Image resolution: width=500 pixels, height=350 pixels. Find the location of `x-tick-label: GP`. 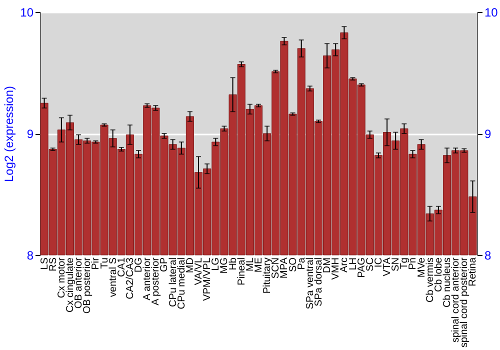

x-tick-label: GP is located at coordinates (164, 264).